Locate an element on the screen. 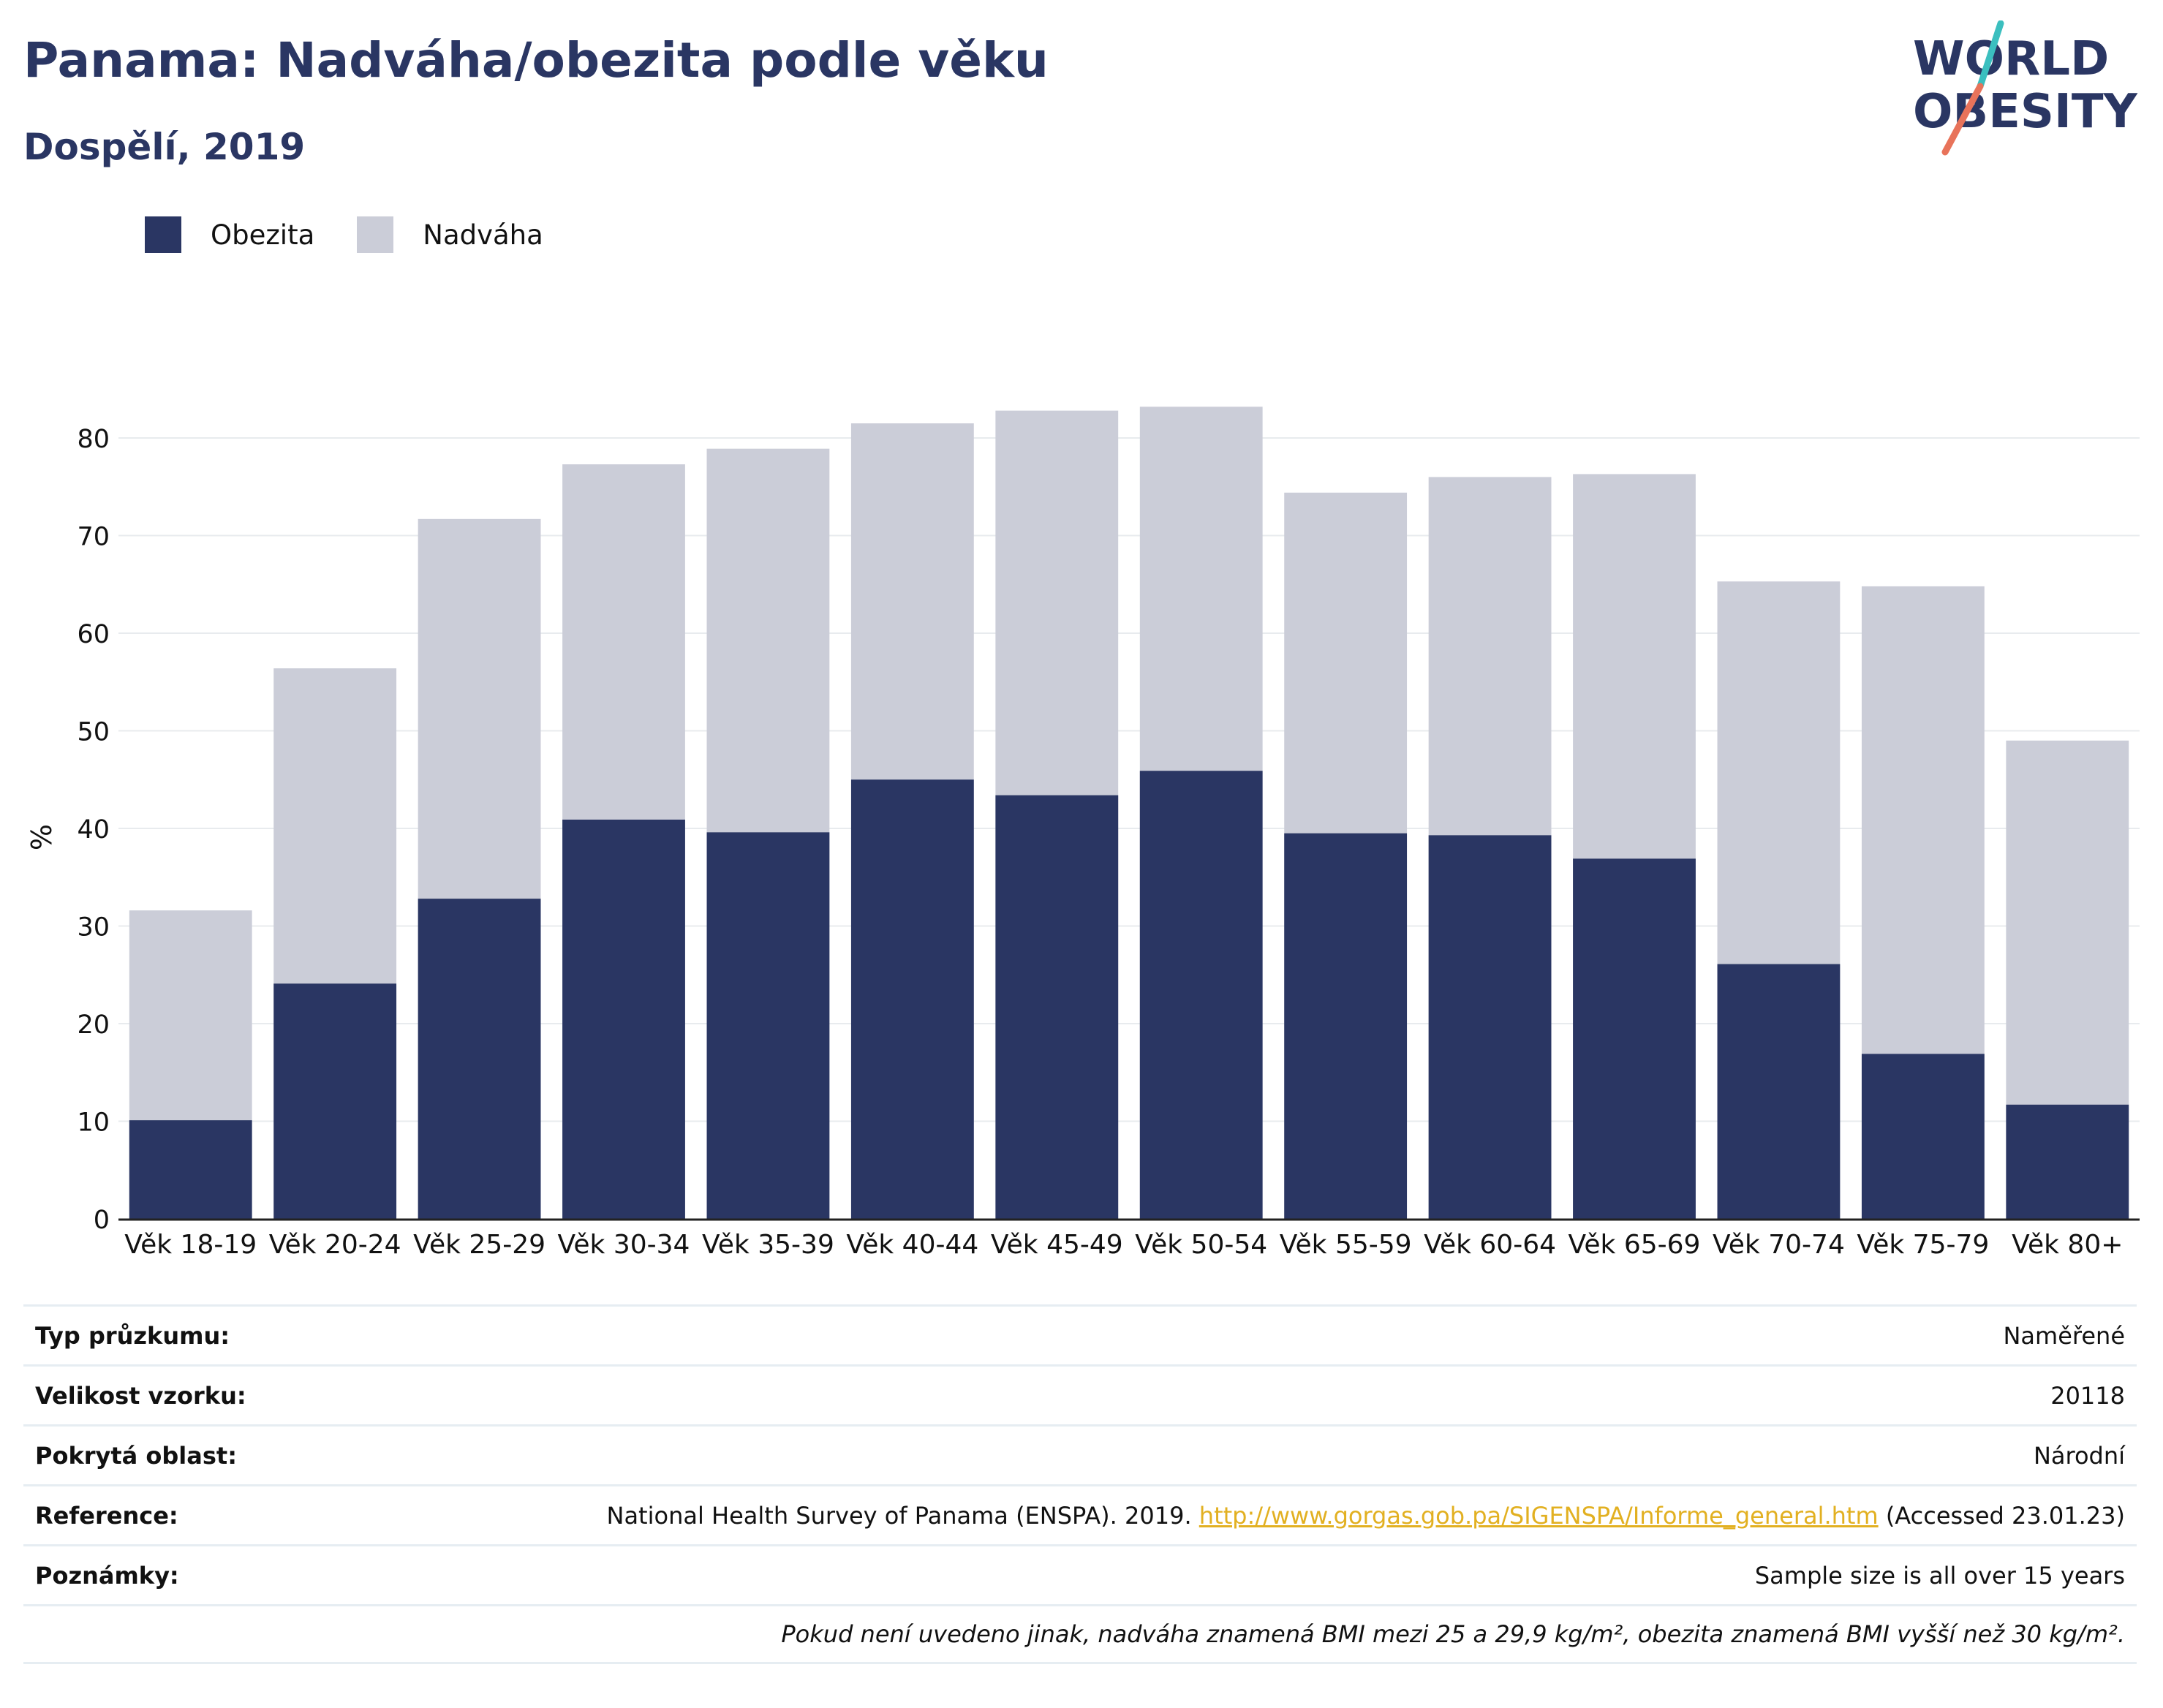  x-tick-label: Věk 35-39 is located at coordinates (768, 1244).